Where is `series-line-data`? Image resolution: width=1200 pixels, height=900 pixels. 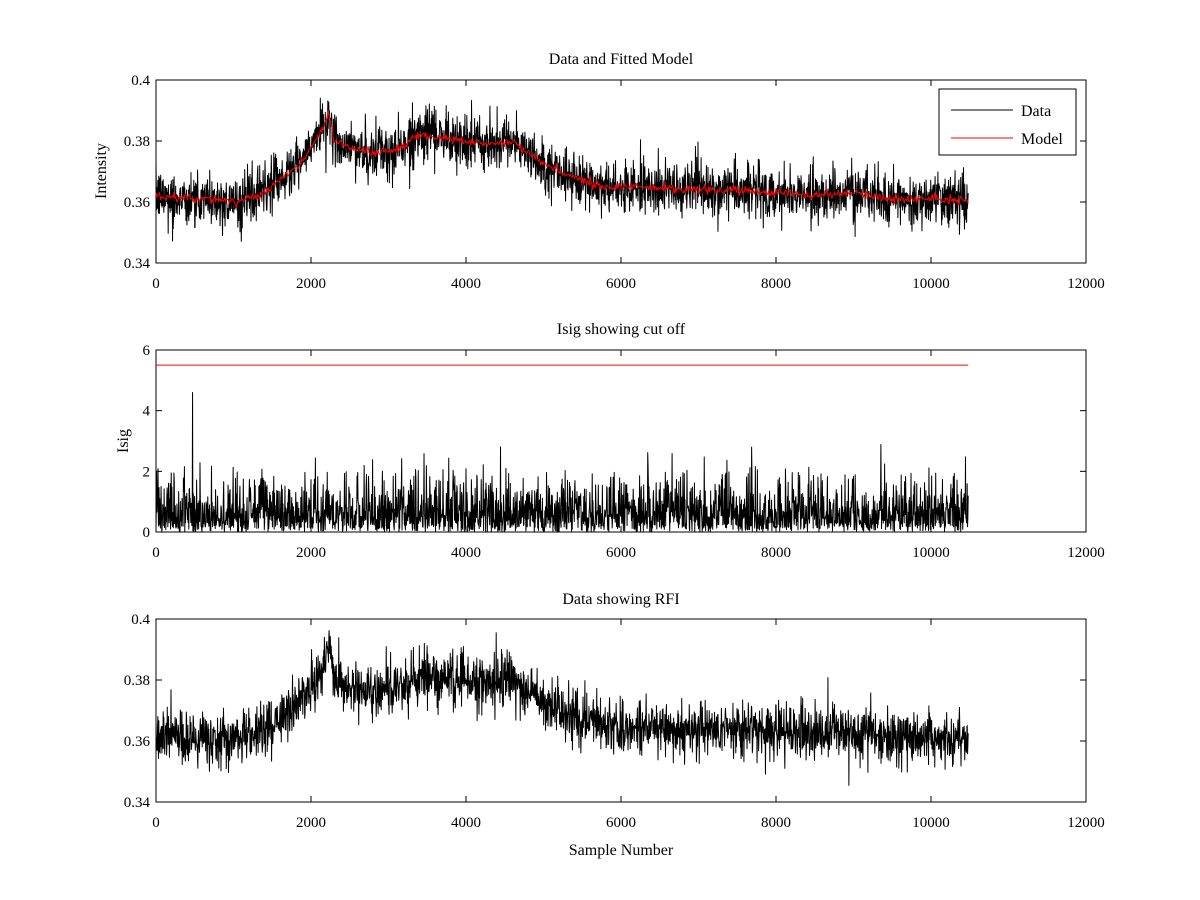
series-line-data is located at coordinates (562, 169).